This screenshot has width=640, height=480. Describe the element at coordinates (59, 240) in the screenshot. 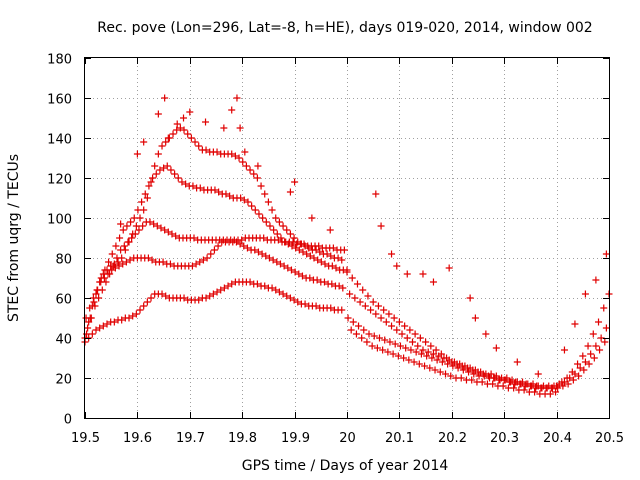

I see `y-tick-labels: 0 20 40 60 80 100 120 140 160 180` at that location.